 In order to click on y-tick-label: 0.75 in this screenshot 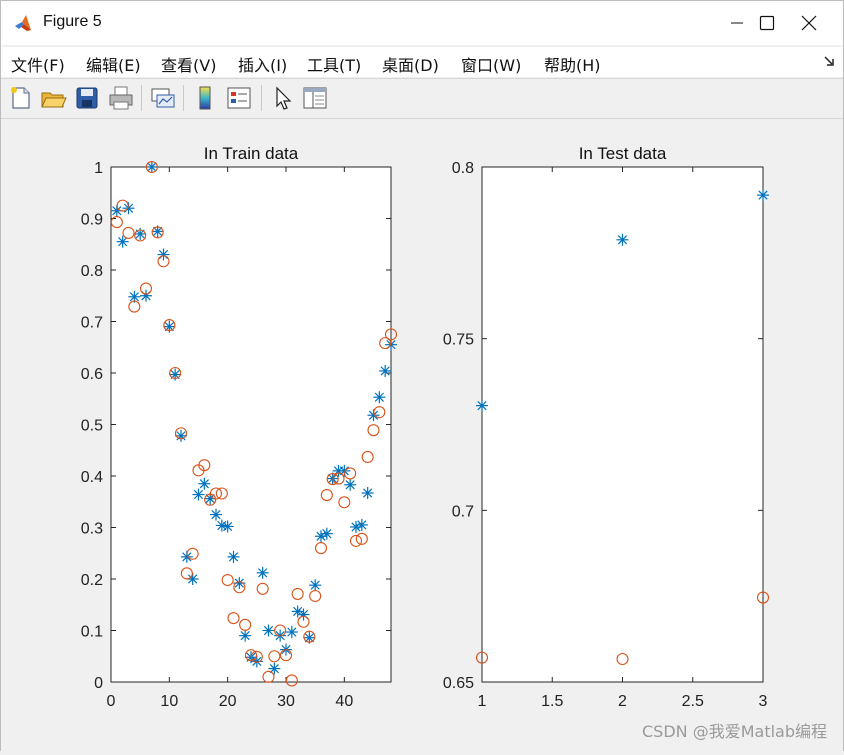, I will do `click(458, 340)`.